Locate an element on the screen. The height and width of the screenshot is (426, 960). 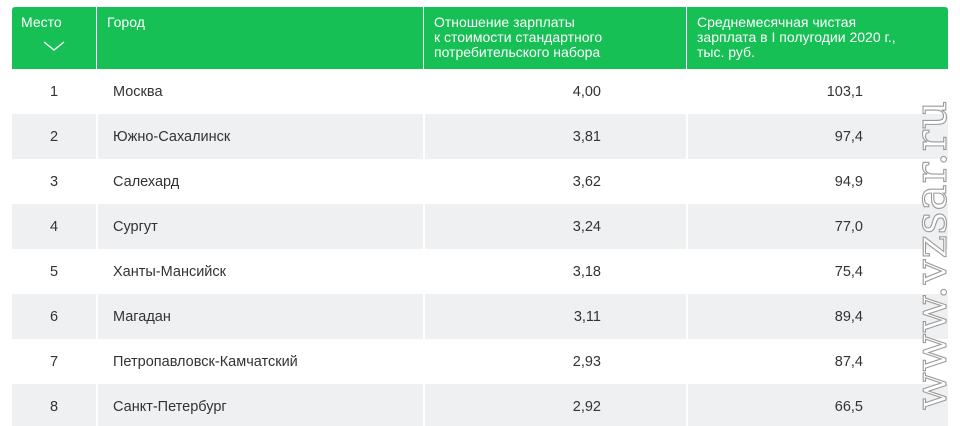
city-cell: Москва is located at coordinates (259, 91).